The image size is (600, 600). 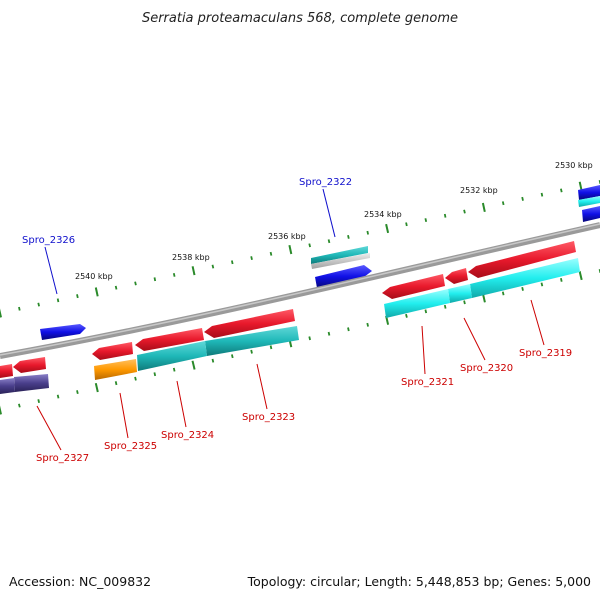 I want to click on tick-label-2536: 2536 kbp, so click(x=287, y=236).